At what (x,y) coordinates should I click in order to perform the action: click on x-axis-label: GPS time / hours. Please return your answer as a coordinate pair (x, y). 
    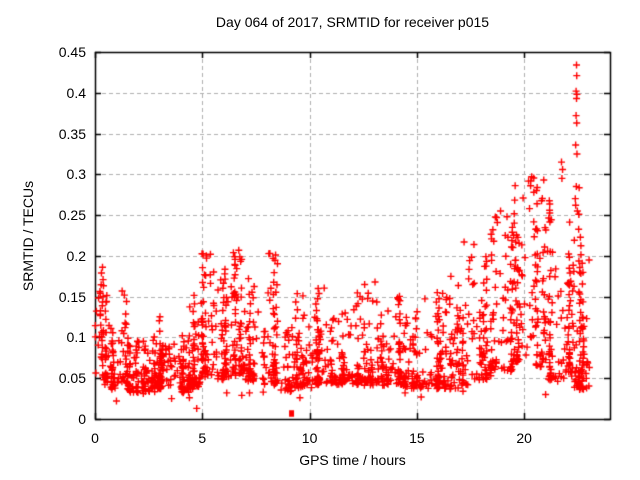
    Looking at the image, I should click on (352, 460).